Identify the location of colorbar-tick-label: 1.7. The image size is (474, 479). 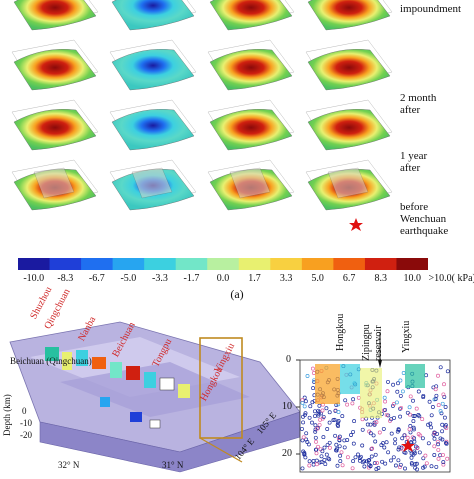
(254, 278).